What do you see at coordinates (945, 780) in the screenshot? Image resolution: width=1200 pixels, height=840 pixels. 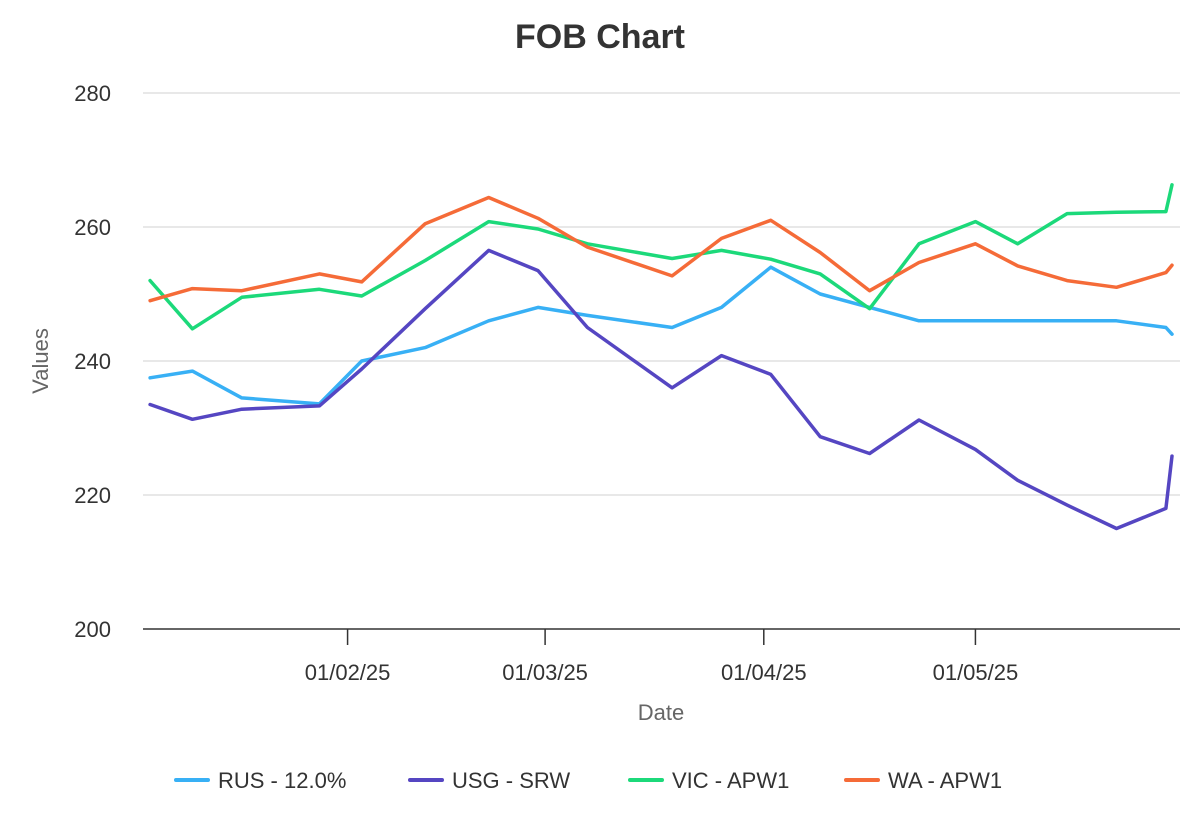 I see `legend-label: WA - APW1` at bounding box center [945, 780].